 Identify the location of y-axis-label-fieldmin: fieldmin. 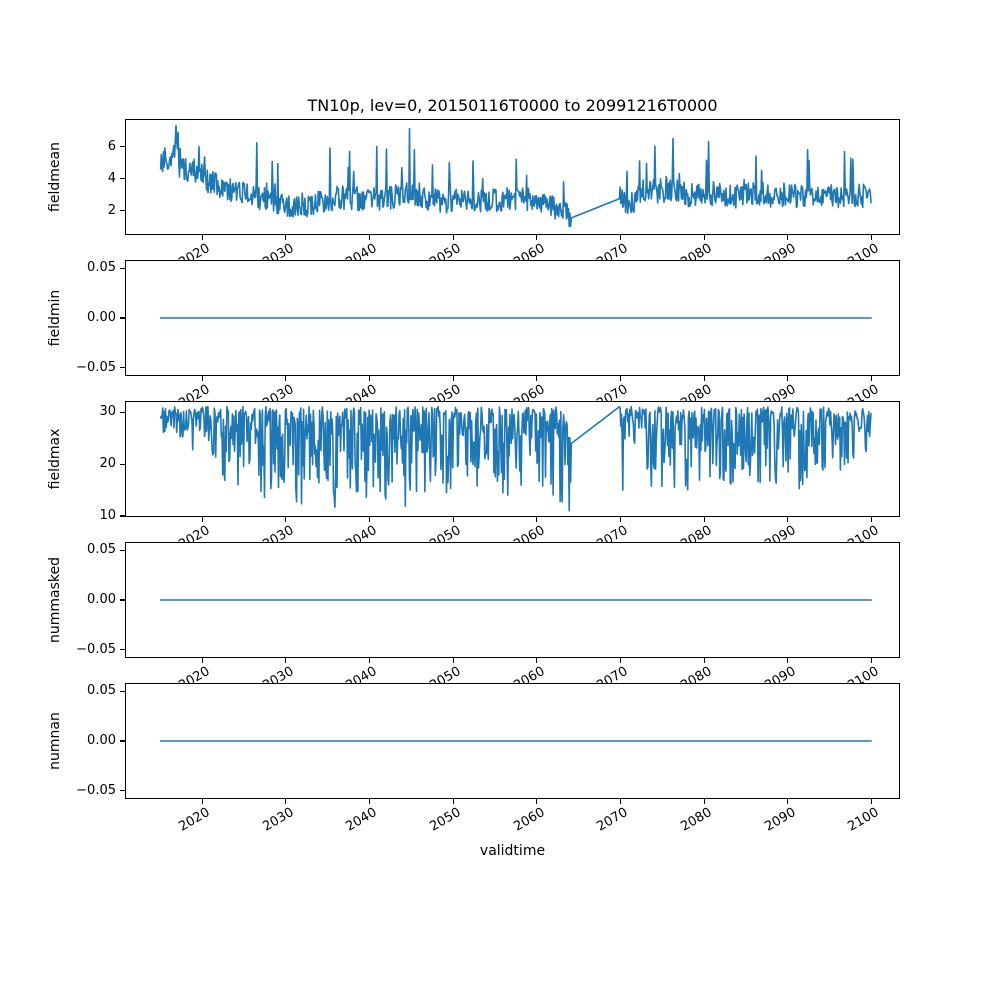
(55, 318).